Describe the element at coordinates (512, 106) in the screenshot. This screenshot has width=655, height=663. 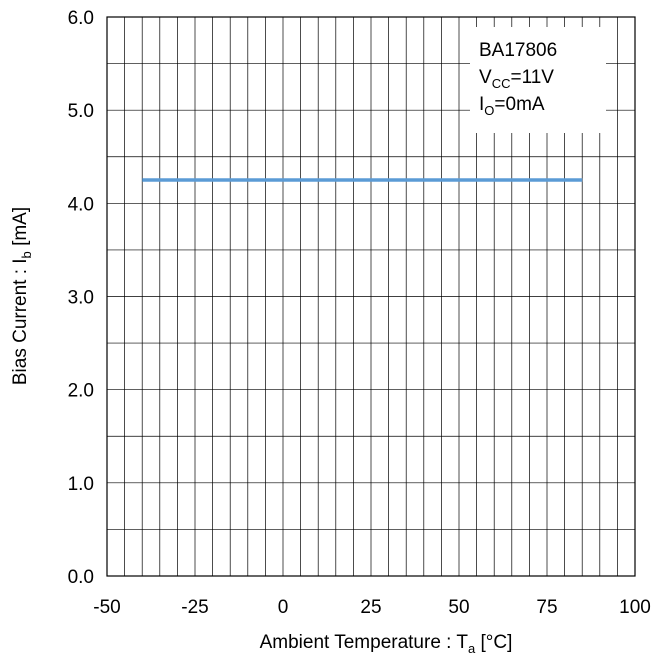
I see `annotation-io: IO=0mA` at that location.